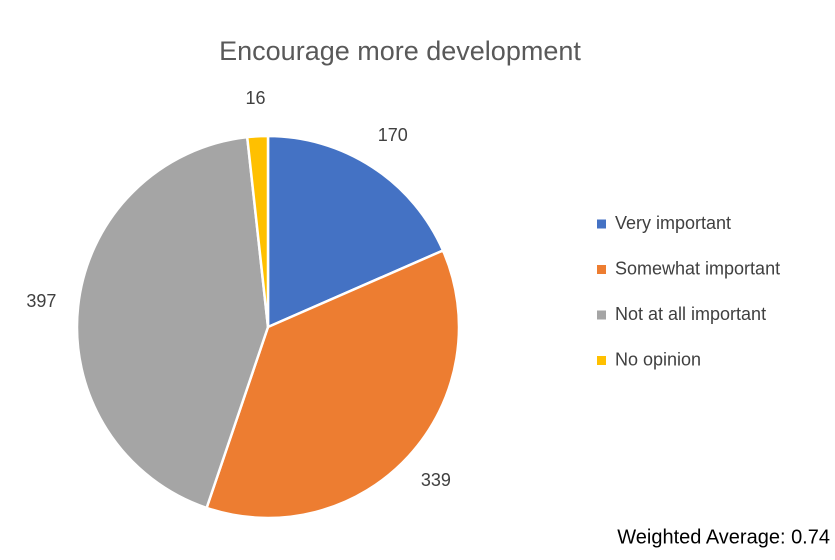 The width and height of the screenshot is (835, 560). Describe the element at coordinates (690, 314) in the screenshot. I see `legend-label: Not at all important` at that location.